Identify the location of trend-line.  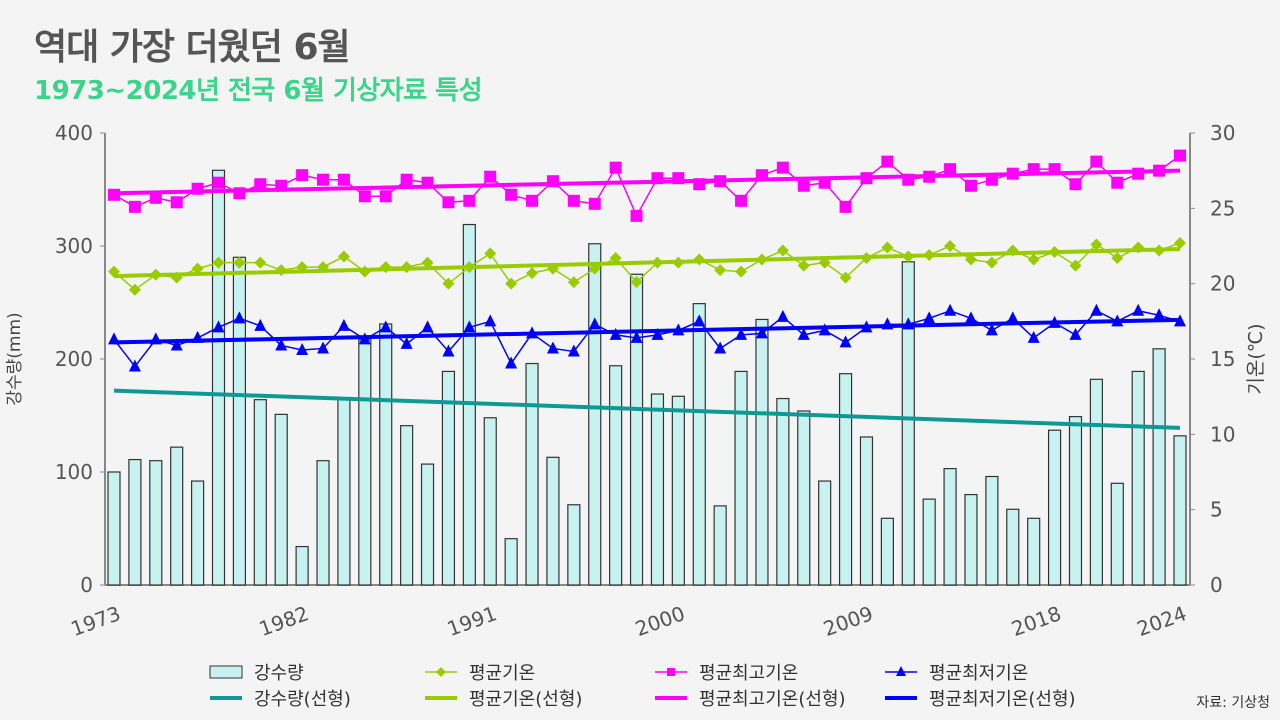
(647, 263).